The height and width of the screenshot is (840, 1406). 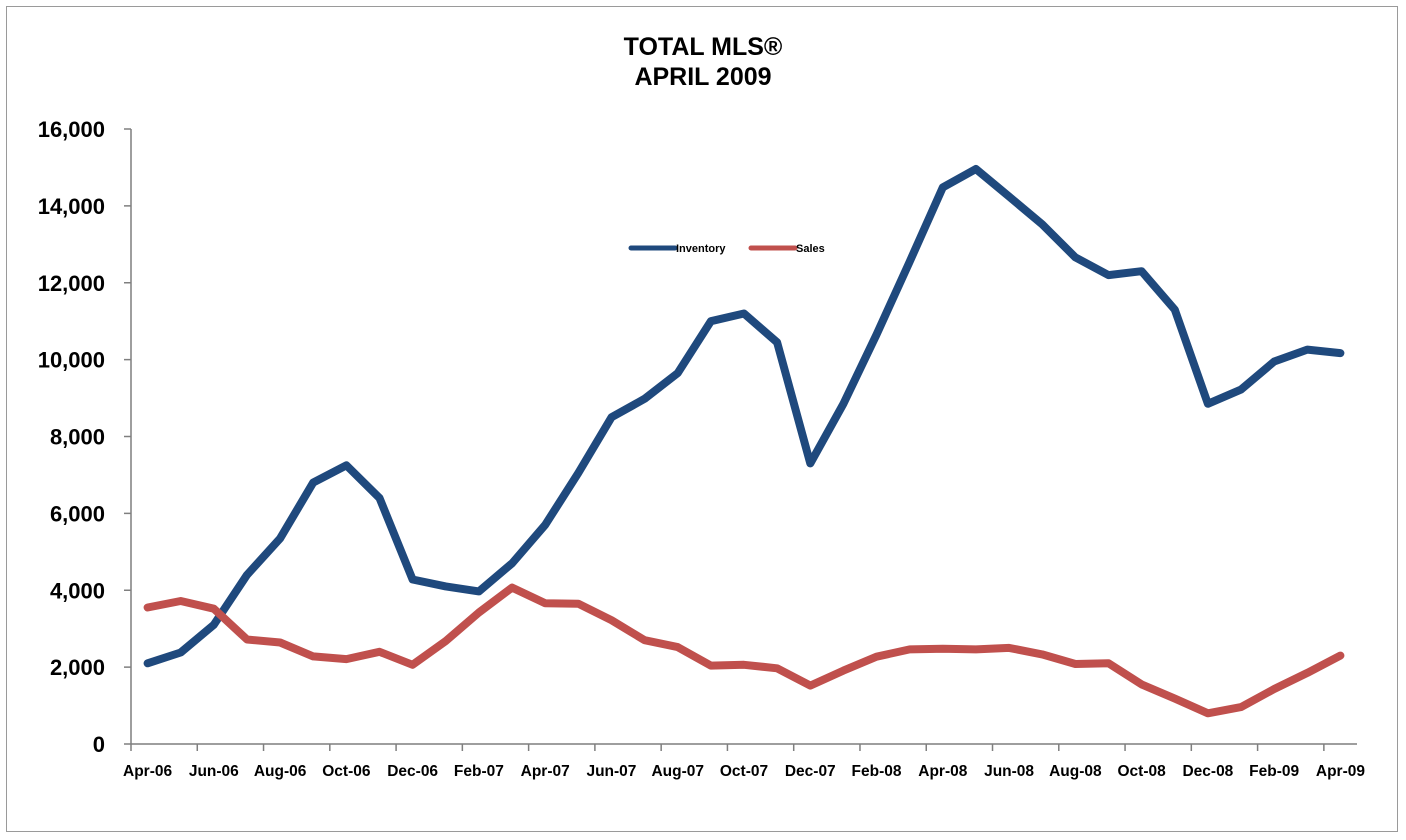 What do you see at coordinates (71, 360) in the screenshot?
I see `y-tick-label: 10,000` at bounding box center [71, 360].